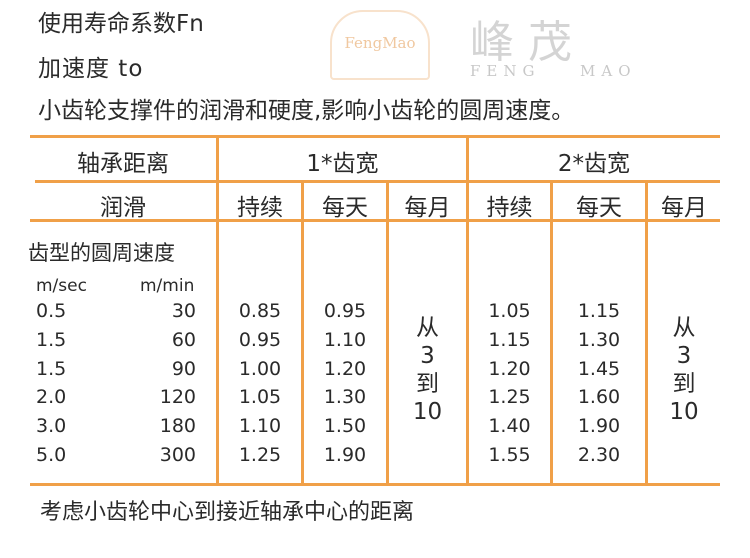  Describe the element at coordinates (167, 286) in the screenshot. I see `unit-m-min: m/min` at that location.